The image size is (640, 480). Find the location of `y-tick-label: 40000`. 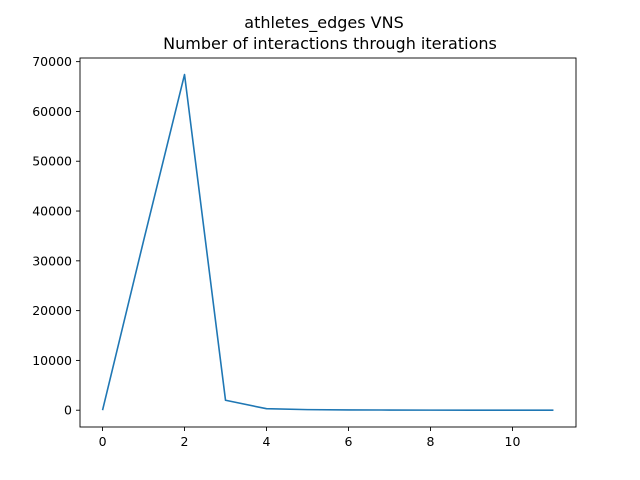

y-tick-label: 40000 is located at coordinates (52, 211).